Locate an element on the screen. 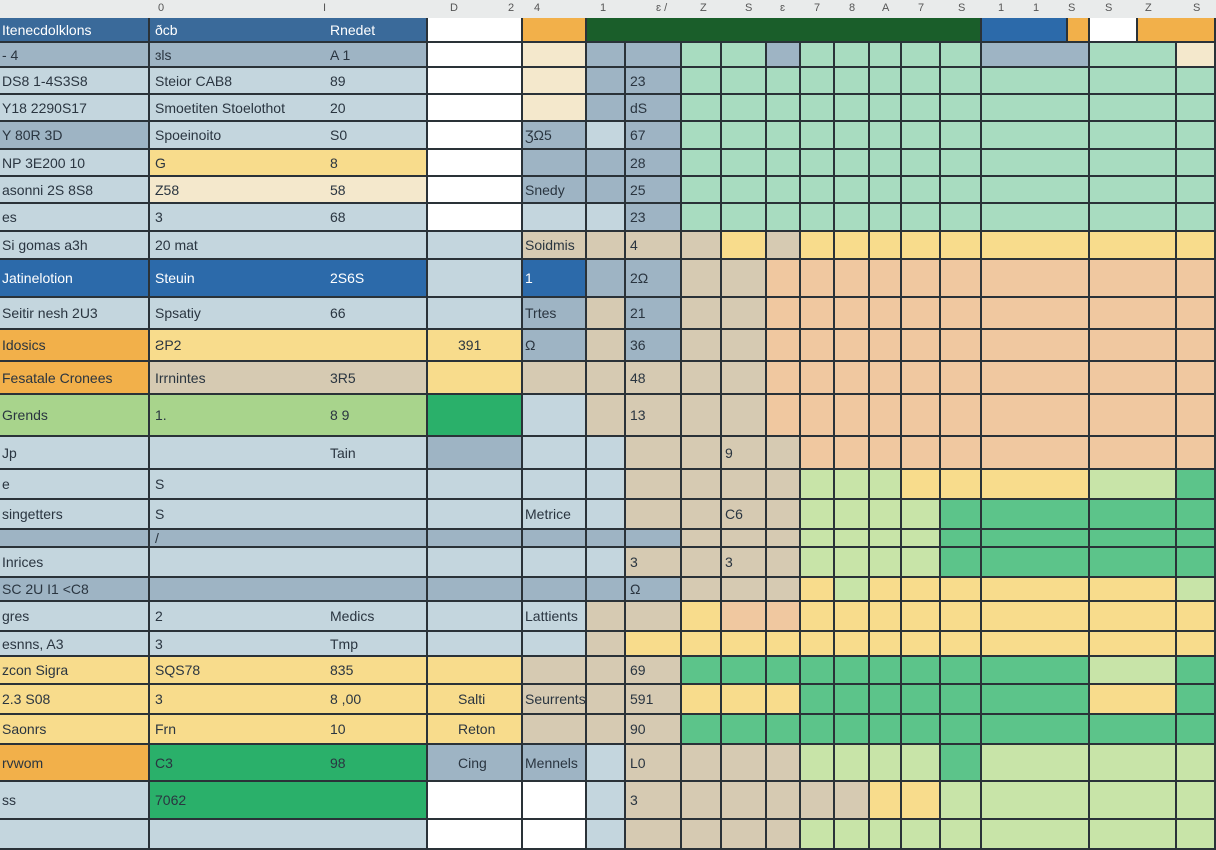  cell-label is located at coordinates (75, 835).